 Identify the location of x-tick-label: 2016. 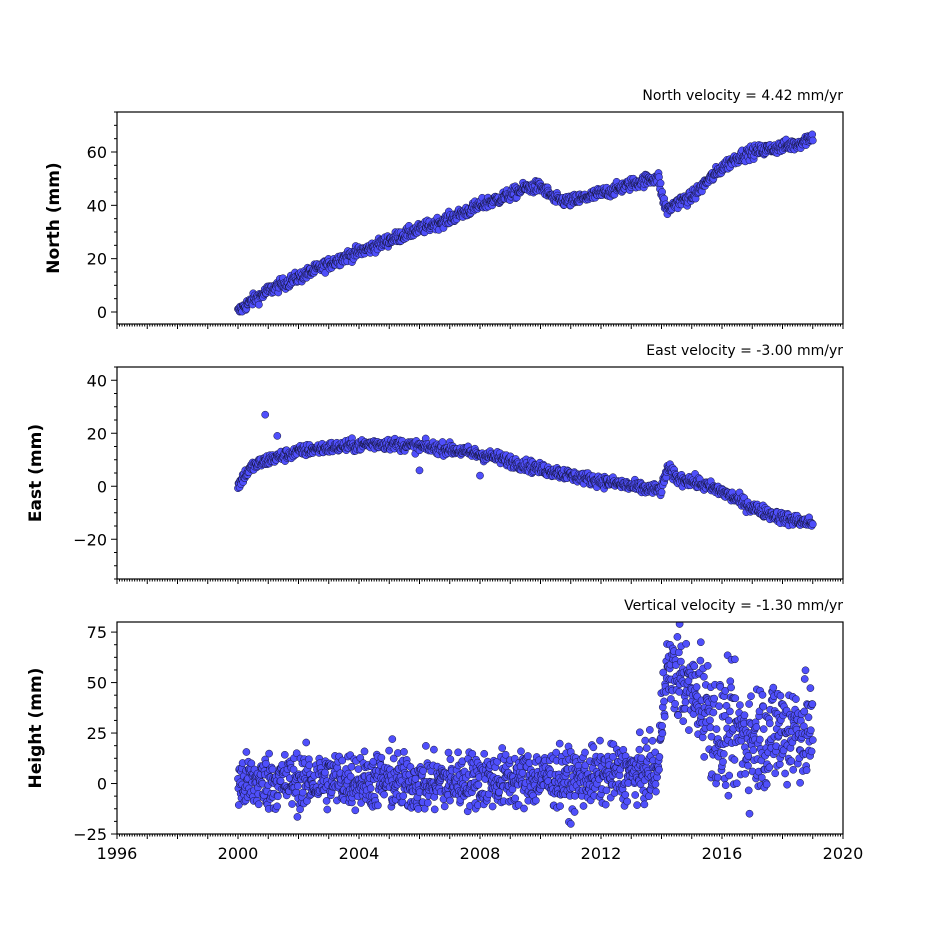
(722, 853).